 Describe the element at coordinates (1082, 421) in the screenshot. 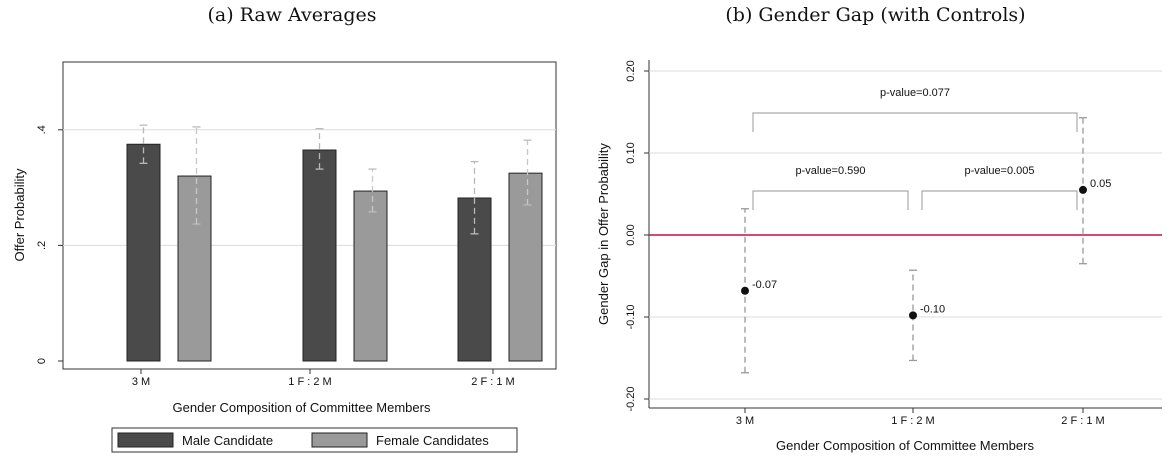

I see `panel-b-x-tick-label: 2 F : 1 M` at that location.